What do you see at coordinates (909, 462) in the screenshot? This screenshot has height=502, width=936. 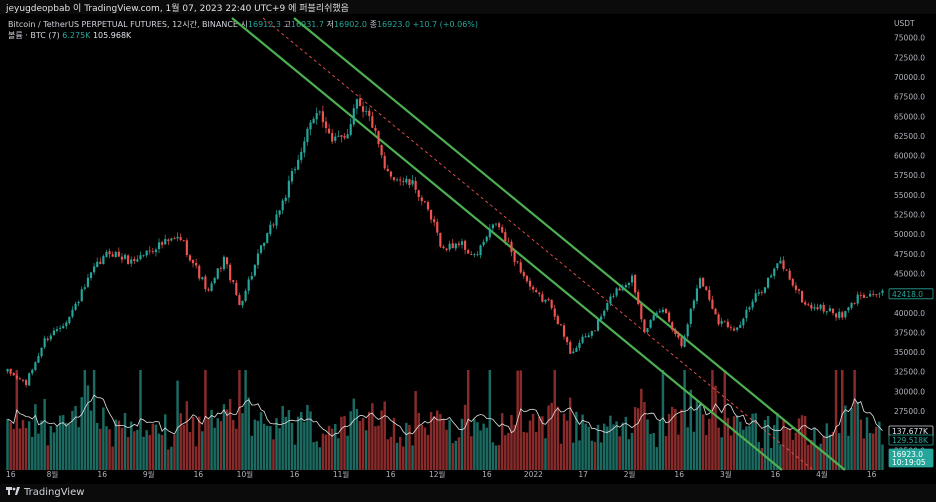 I see `svg-text: 10:19:05` at bounding box center [909, 462].